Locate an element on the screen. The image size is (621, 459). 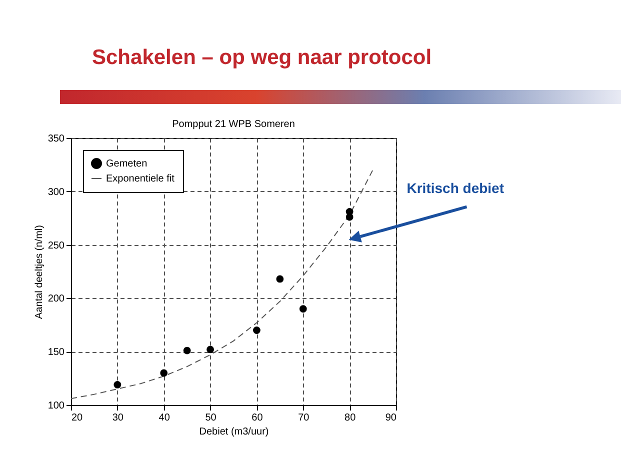
chart-title: Schakelen – op weg naar protocol is located at coordinates (262, 58).